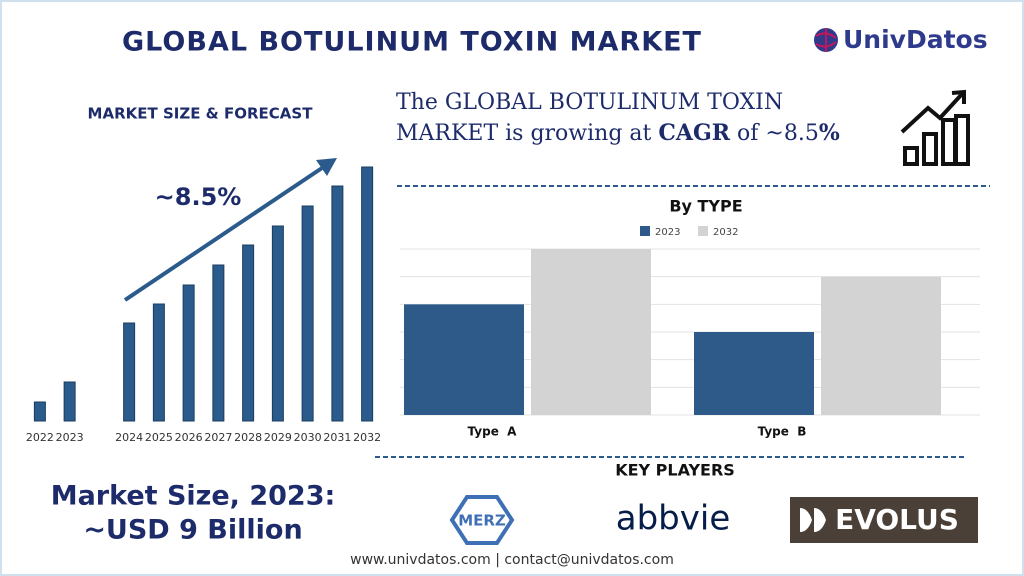 The height and width of the screenshot is (576, 1024). I want to click on icon-arrow-head, so click(958, 96).